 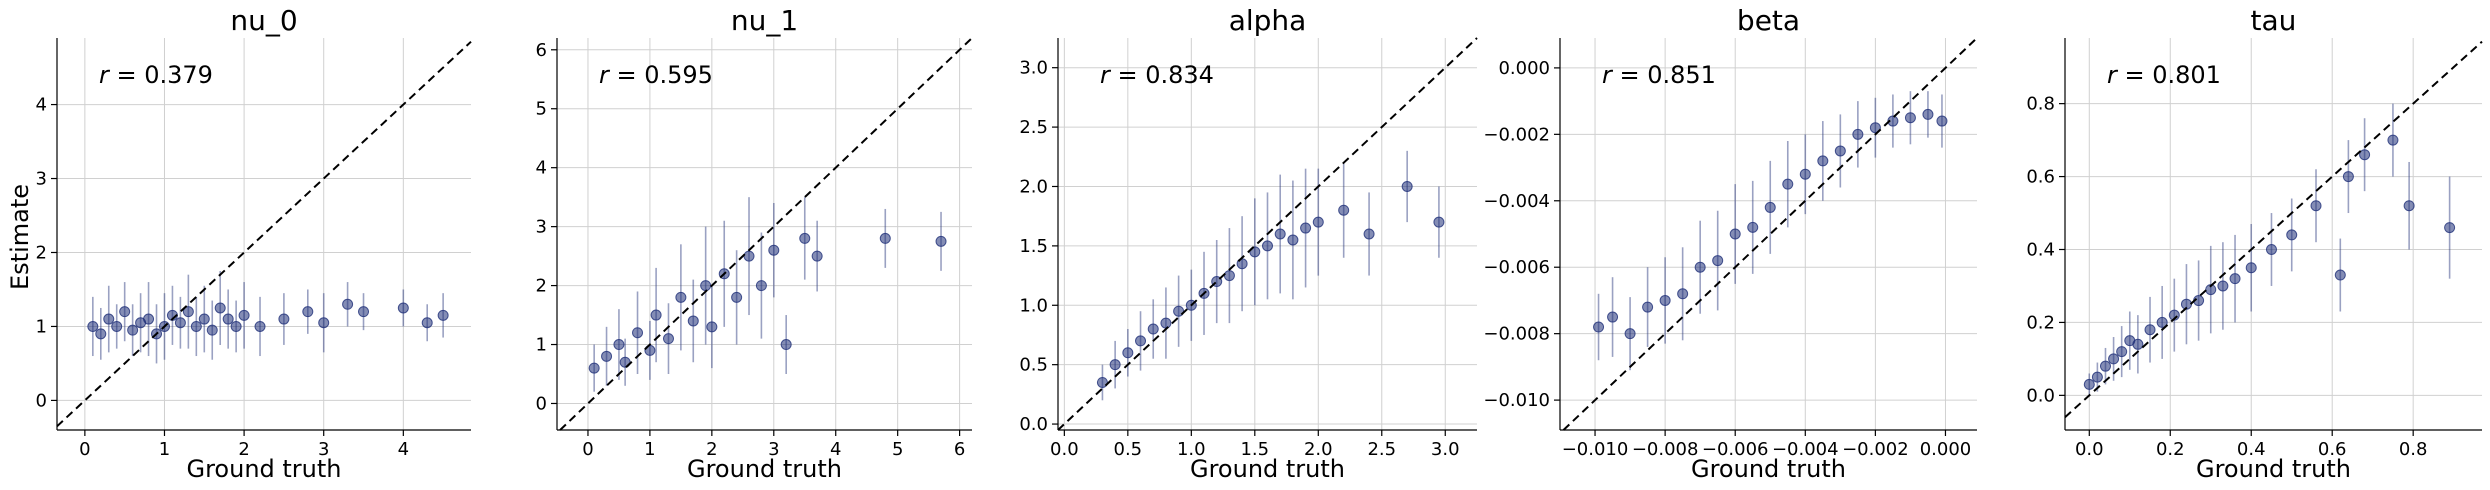 I want to click on y-tick-label: 3, so click(x=41, y=179).